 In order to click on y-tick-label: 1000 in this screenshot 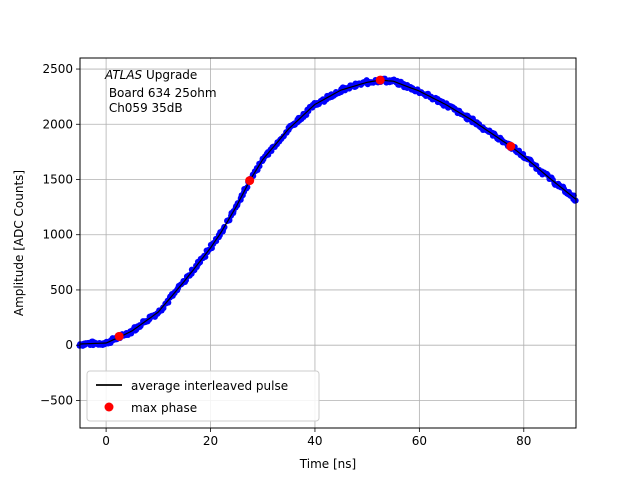, I will do `click(57, 235)`.